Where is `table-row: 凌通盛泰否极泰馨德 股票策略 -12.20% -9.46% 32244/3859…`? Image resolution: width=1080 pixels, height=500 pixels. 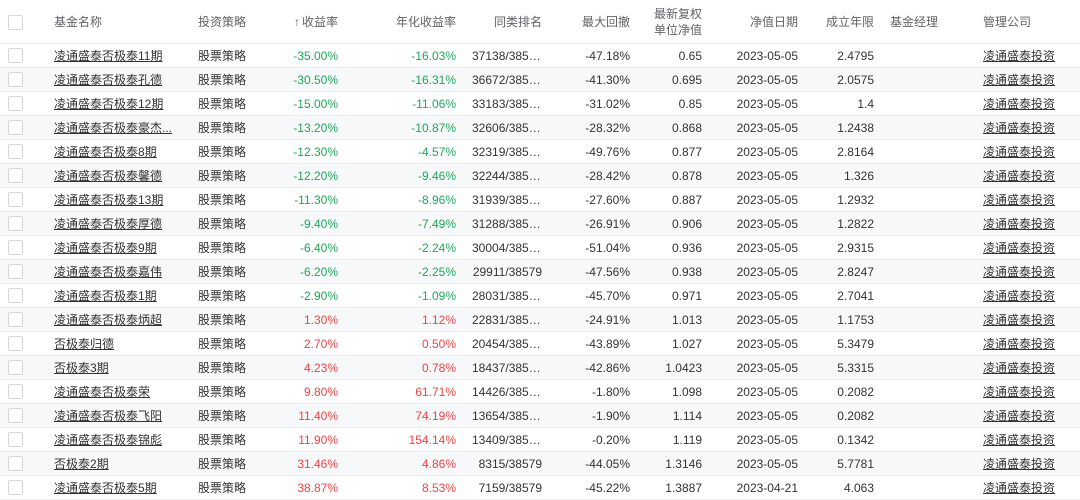
table-row: 凌通盛泰否极泰馨德 股票策略 -12.20% -9.46% 32244/3859… is located at coordinates (540, 175).